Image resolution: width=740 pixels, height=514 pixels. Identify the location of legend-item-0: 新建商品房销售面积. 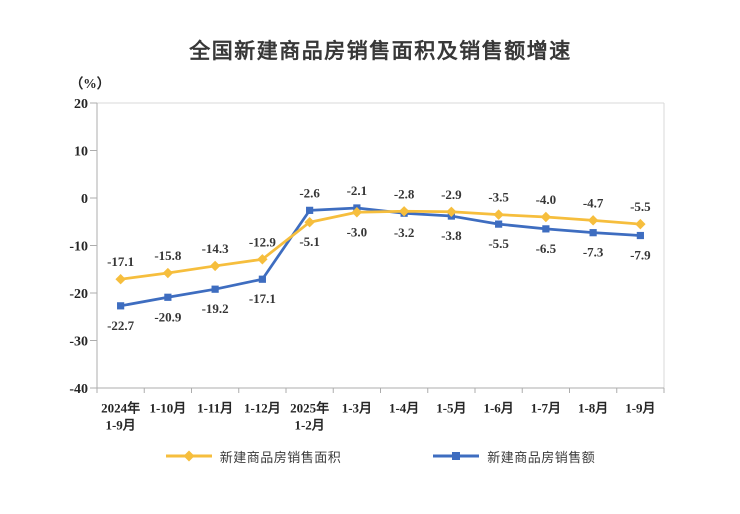
(253, 456).